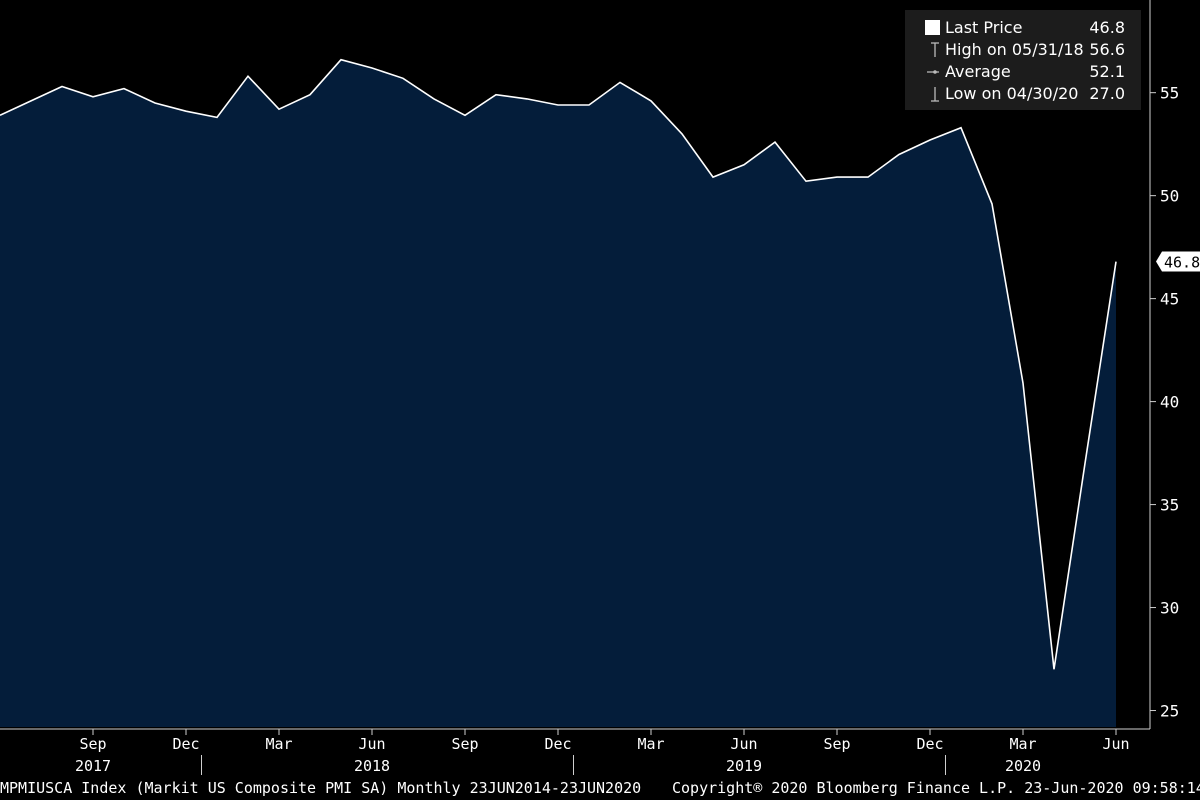 This screenshot has height=800, width=1200. I want to click on legend-label: Low on 04/30/20, so click(1012, 93).